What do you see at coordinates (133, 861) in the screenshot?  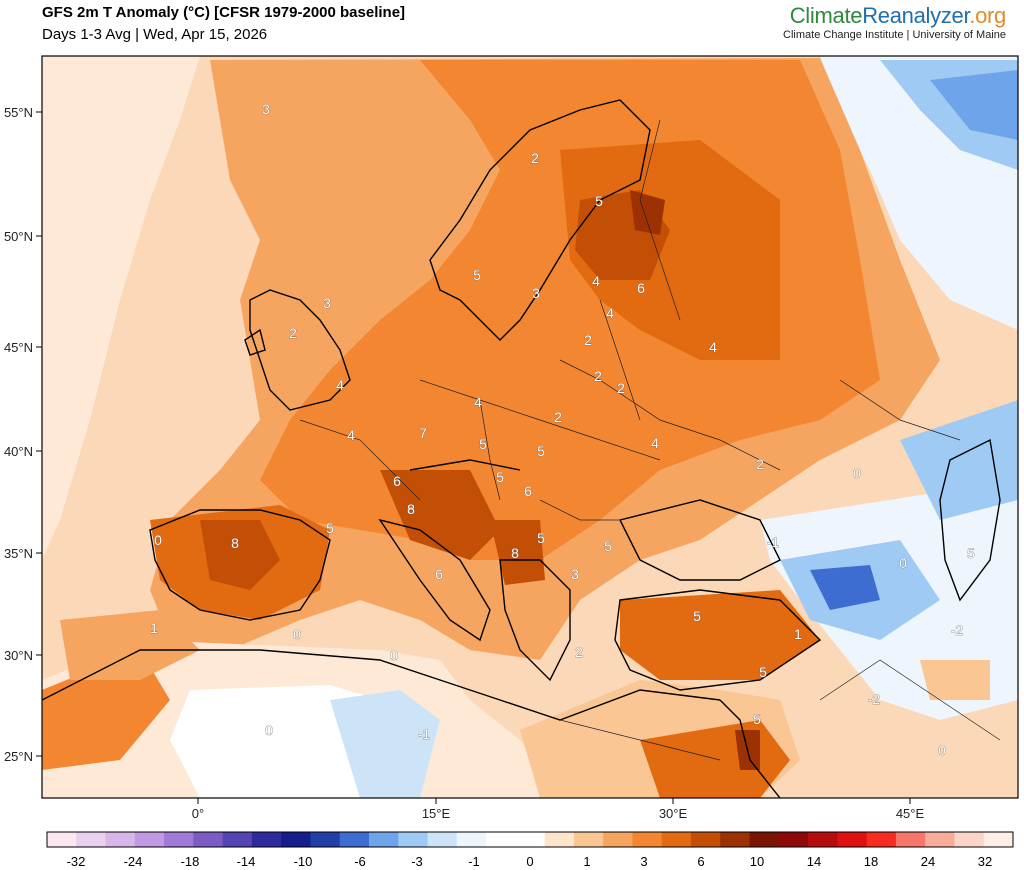 I see `colorbar-label: -24` at bounding box center [133, 861].